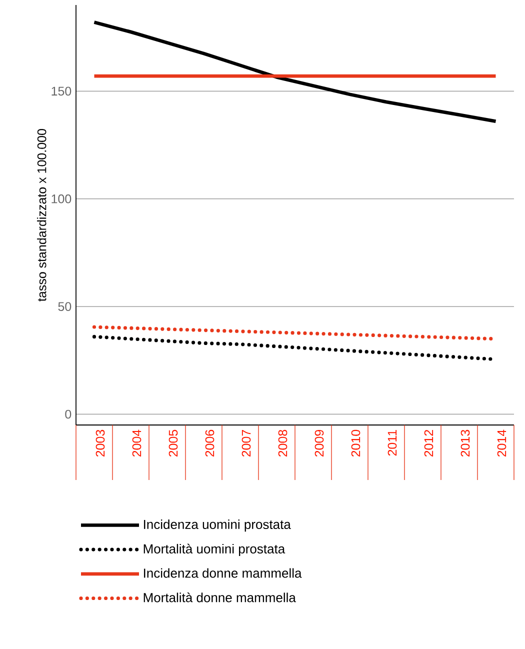 This screenshot has height=649, width=525. I want to click on x-tick-label: 2006, so click(209, 443).